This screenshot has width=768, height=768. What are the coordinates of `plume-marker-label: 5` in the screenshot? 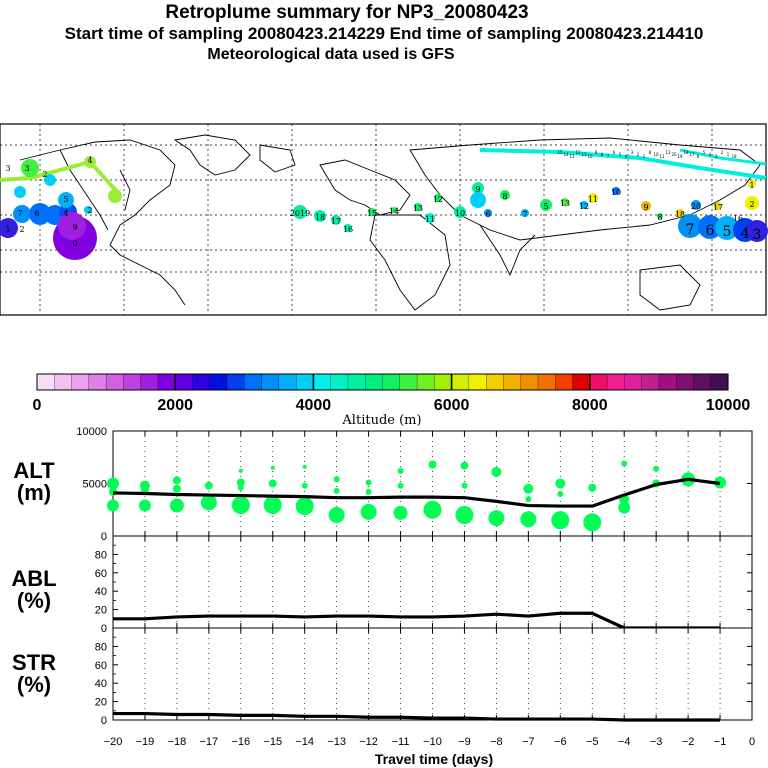 It's located at (65, 199).